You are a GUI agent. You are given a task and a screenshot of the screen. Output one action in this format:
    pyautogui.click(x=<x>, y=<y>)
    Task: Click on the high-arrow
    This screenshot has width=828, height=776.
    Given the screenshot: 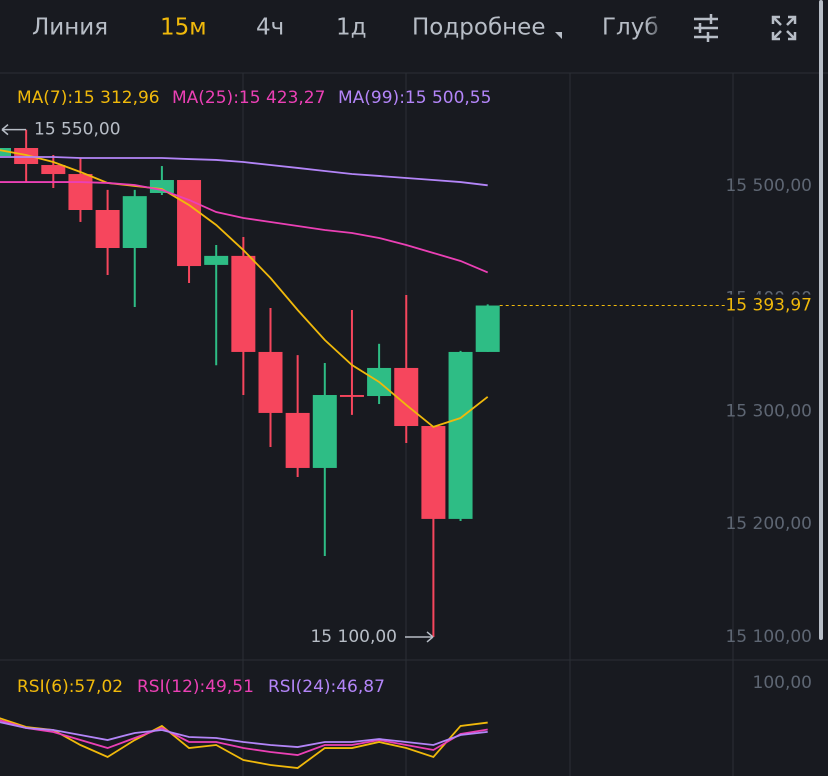 What is the action you would take?
    pyautogui.click(x=13, y=130)
    